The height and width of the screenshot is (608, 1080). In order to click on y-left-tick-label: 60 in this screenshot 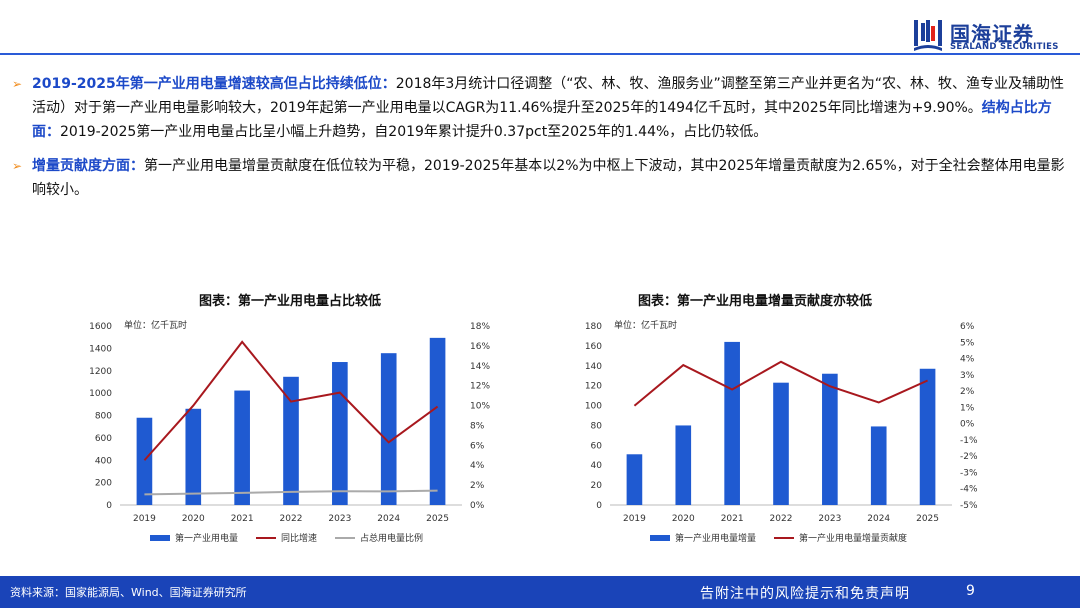, I will do `click(597, 446)`.